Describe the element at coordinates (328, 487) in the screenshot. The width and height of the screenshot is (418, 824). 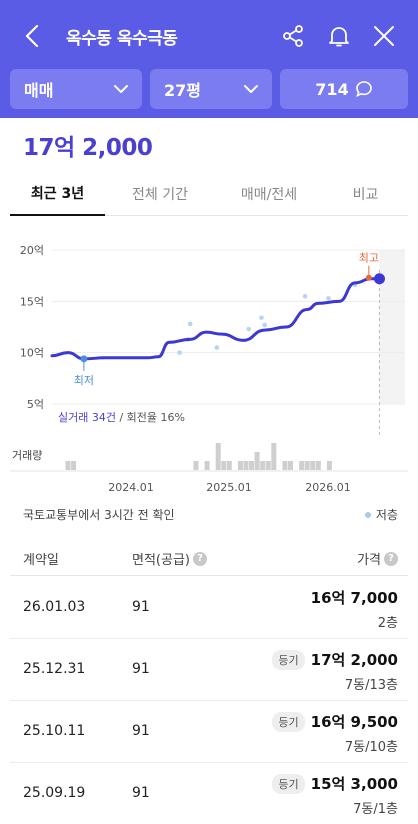
I see `x-tick-label: 2026.01` at that location.